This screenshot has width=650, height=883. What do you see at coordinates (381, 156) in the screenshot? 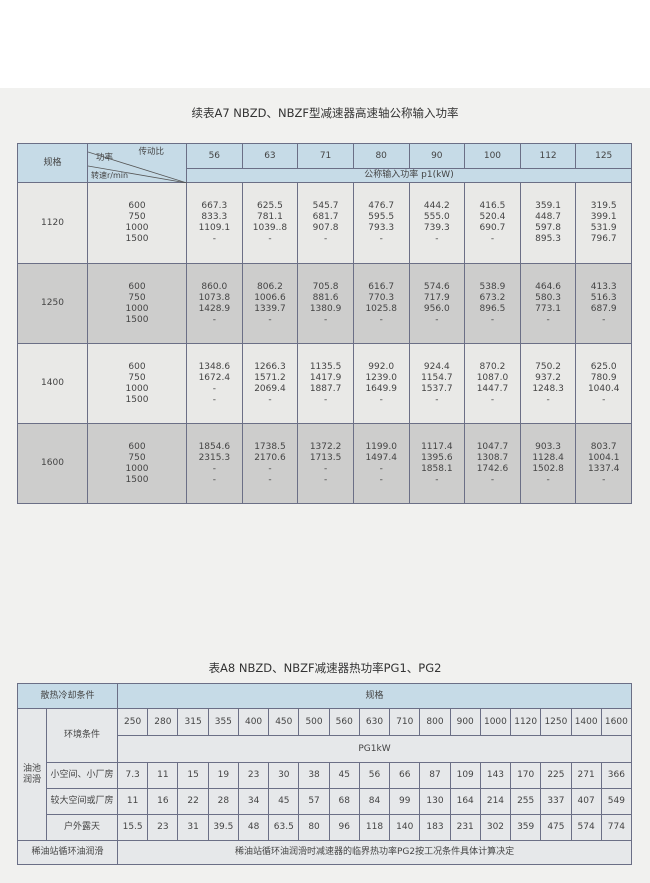
I see `ratio-header: 80` at bounding box center [381, 156].